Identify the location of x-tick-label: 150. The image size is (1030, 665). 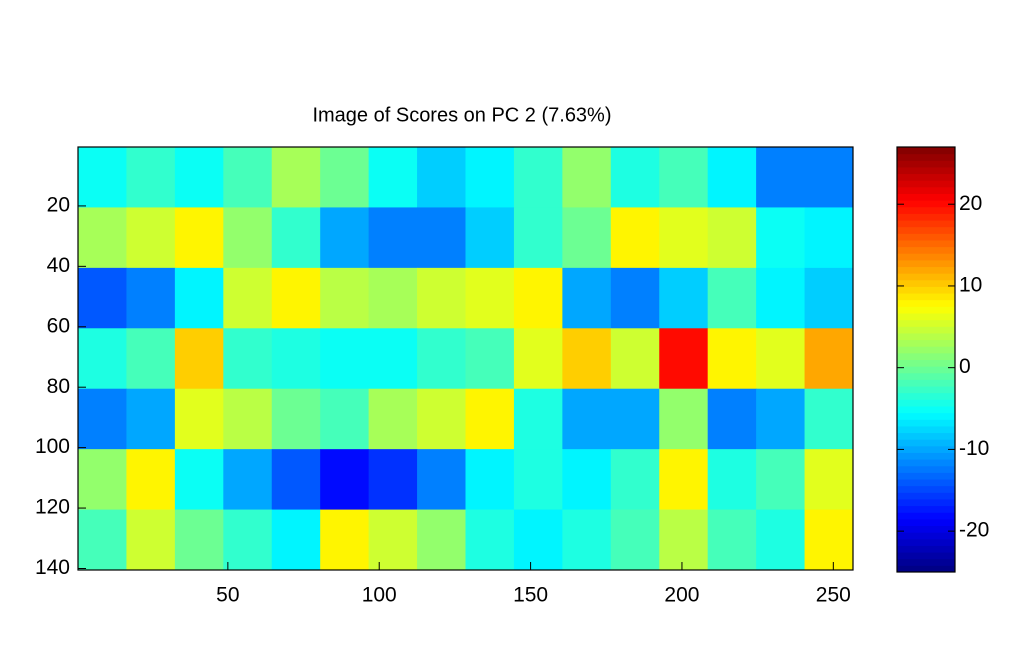
(530, 595).